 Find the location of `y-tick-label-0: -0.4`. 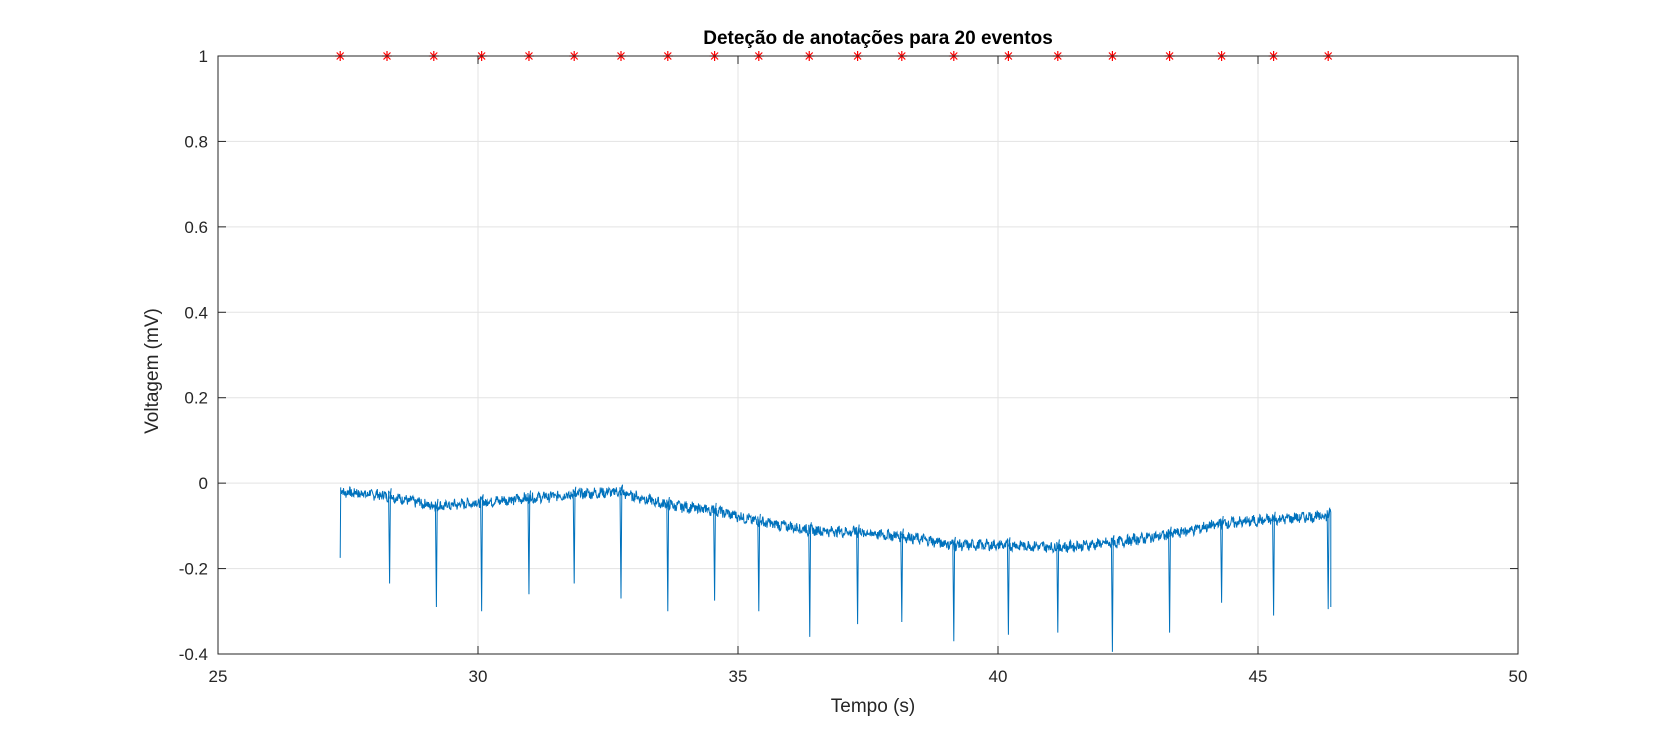

y-tick-label-0: -0.4 is located at coordinates (193, 654).